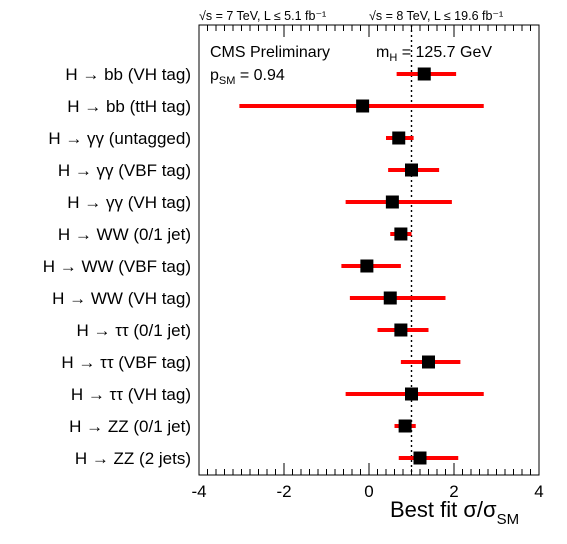  Describe the element at coordinates (508, 519) in the screenshot. I see `x-axis-title-subscript: SM` at that location.